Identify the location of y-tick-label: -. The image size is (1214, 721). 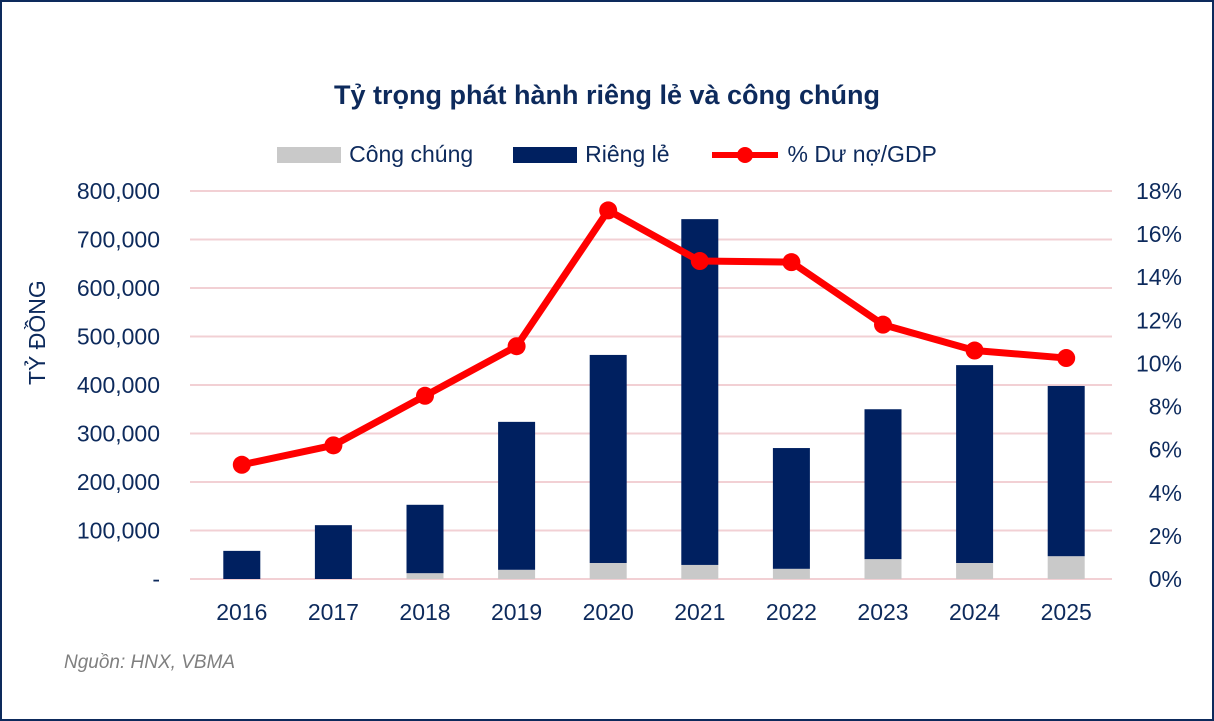
(156, 579).